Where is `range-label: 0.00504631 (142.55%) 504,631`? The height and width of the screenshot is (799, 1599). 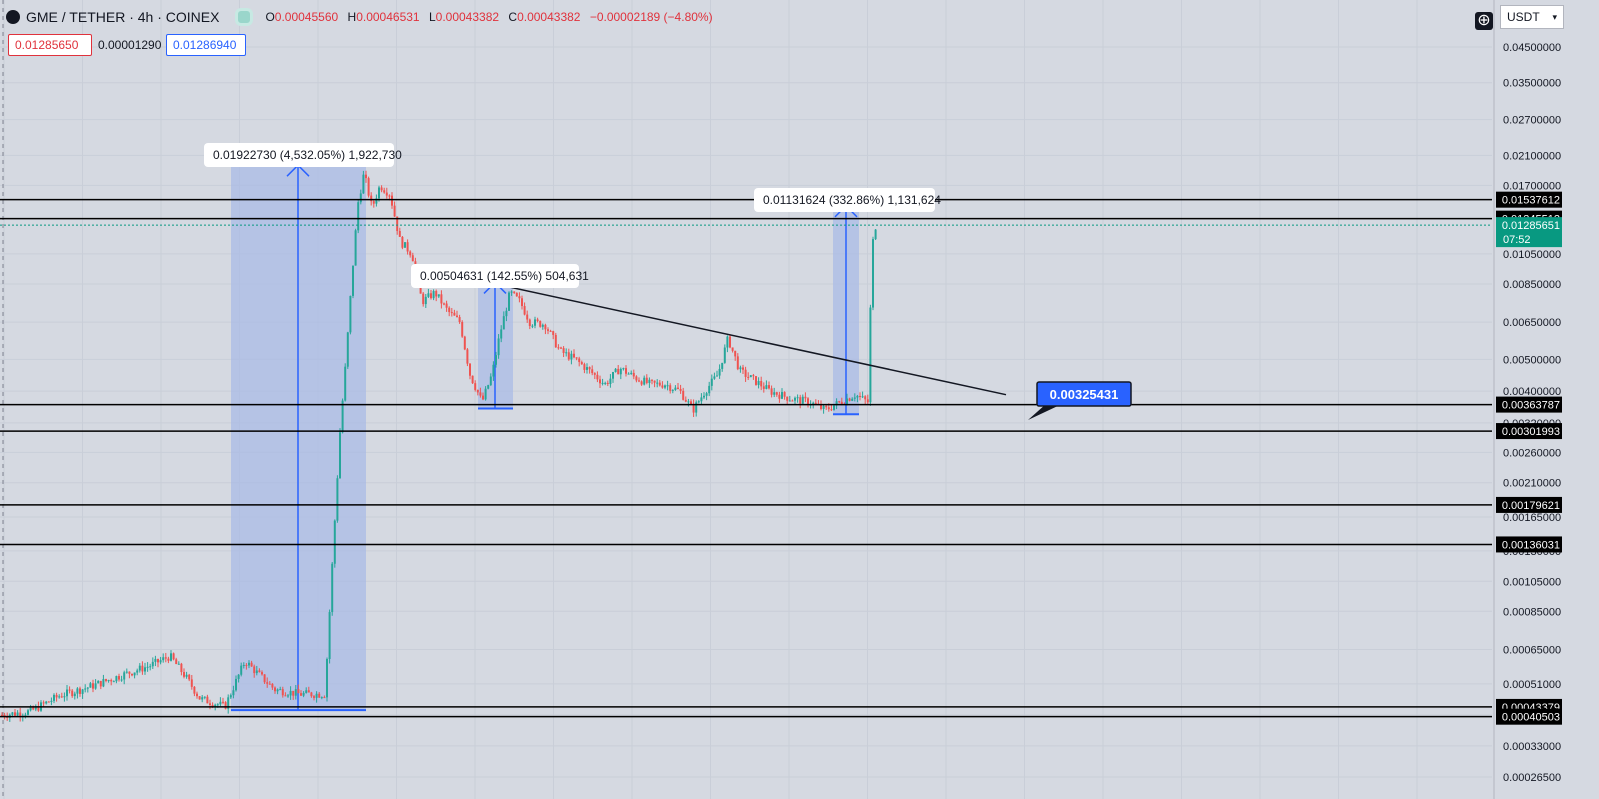 range-label: 0.00504631 (142.55%) 504,631 is located at coordinates (504, 276).